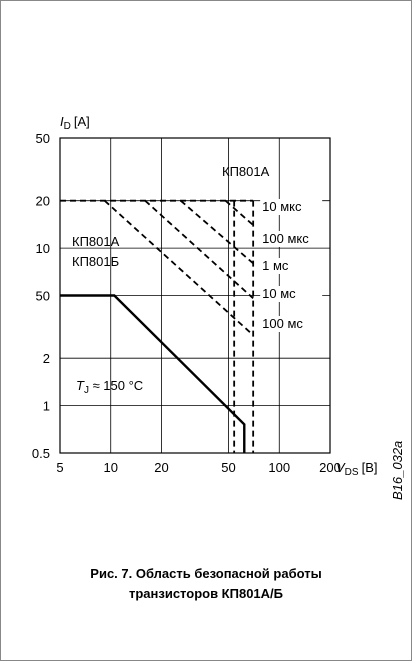 This screenshot has width=412, height=661. What do you see at coordinates (80, 385) in the screenshot?
I see `tj-main: T` at bounding box center [80, 385].